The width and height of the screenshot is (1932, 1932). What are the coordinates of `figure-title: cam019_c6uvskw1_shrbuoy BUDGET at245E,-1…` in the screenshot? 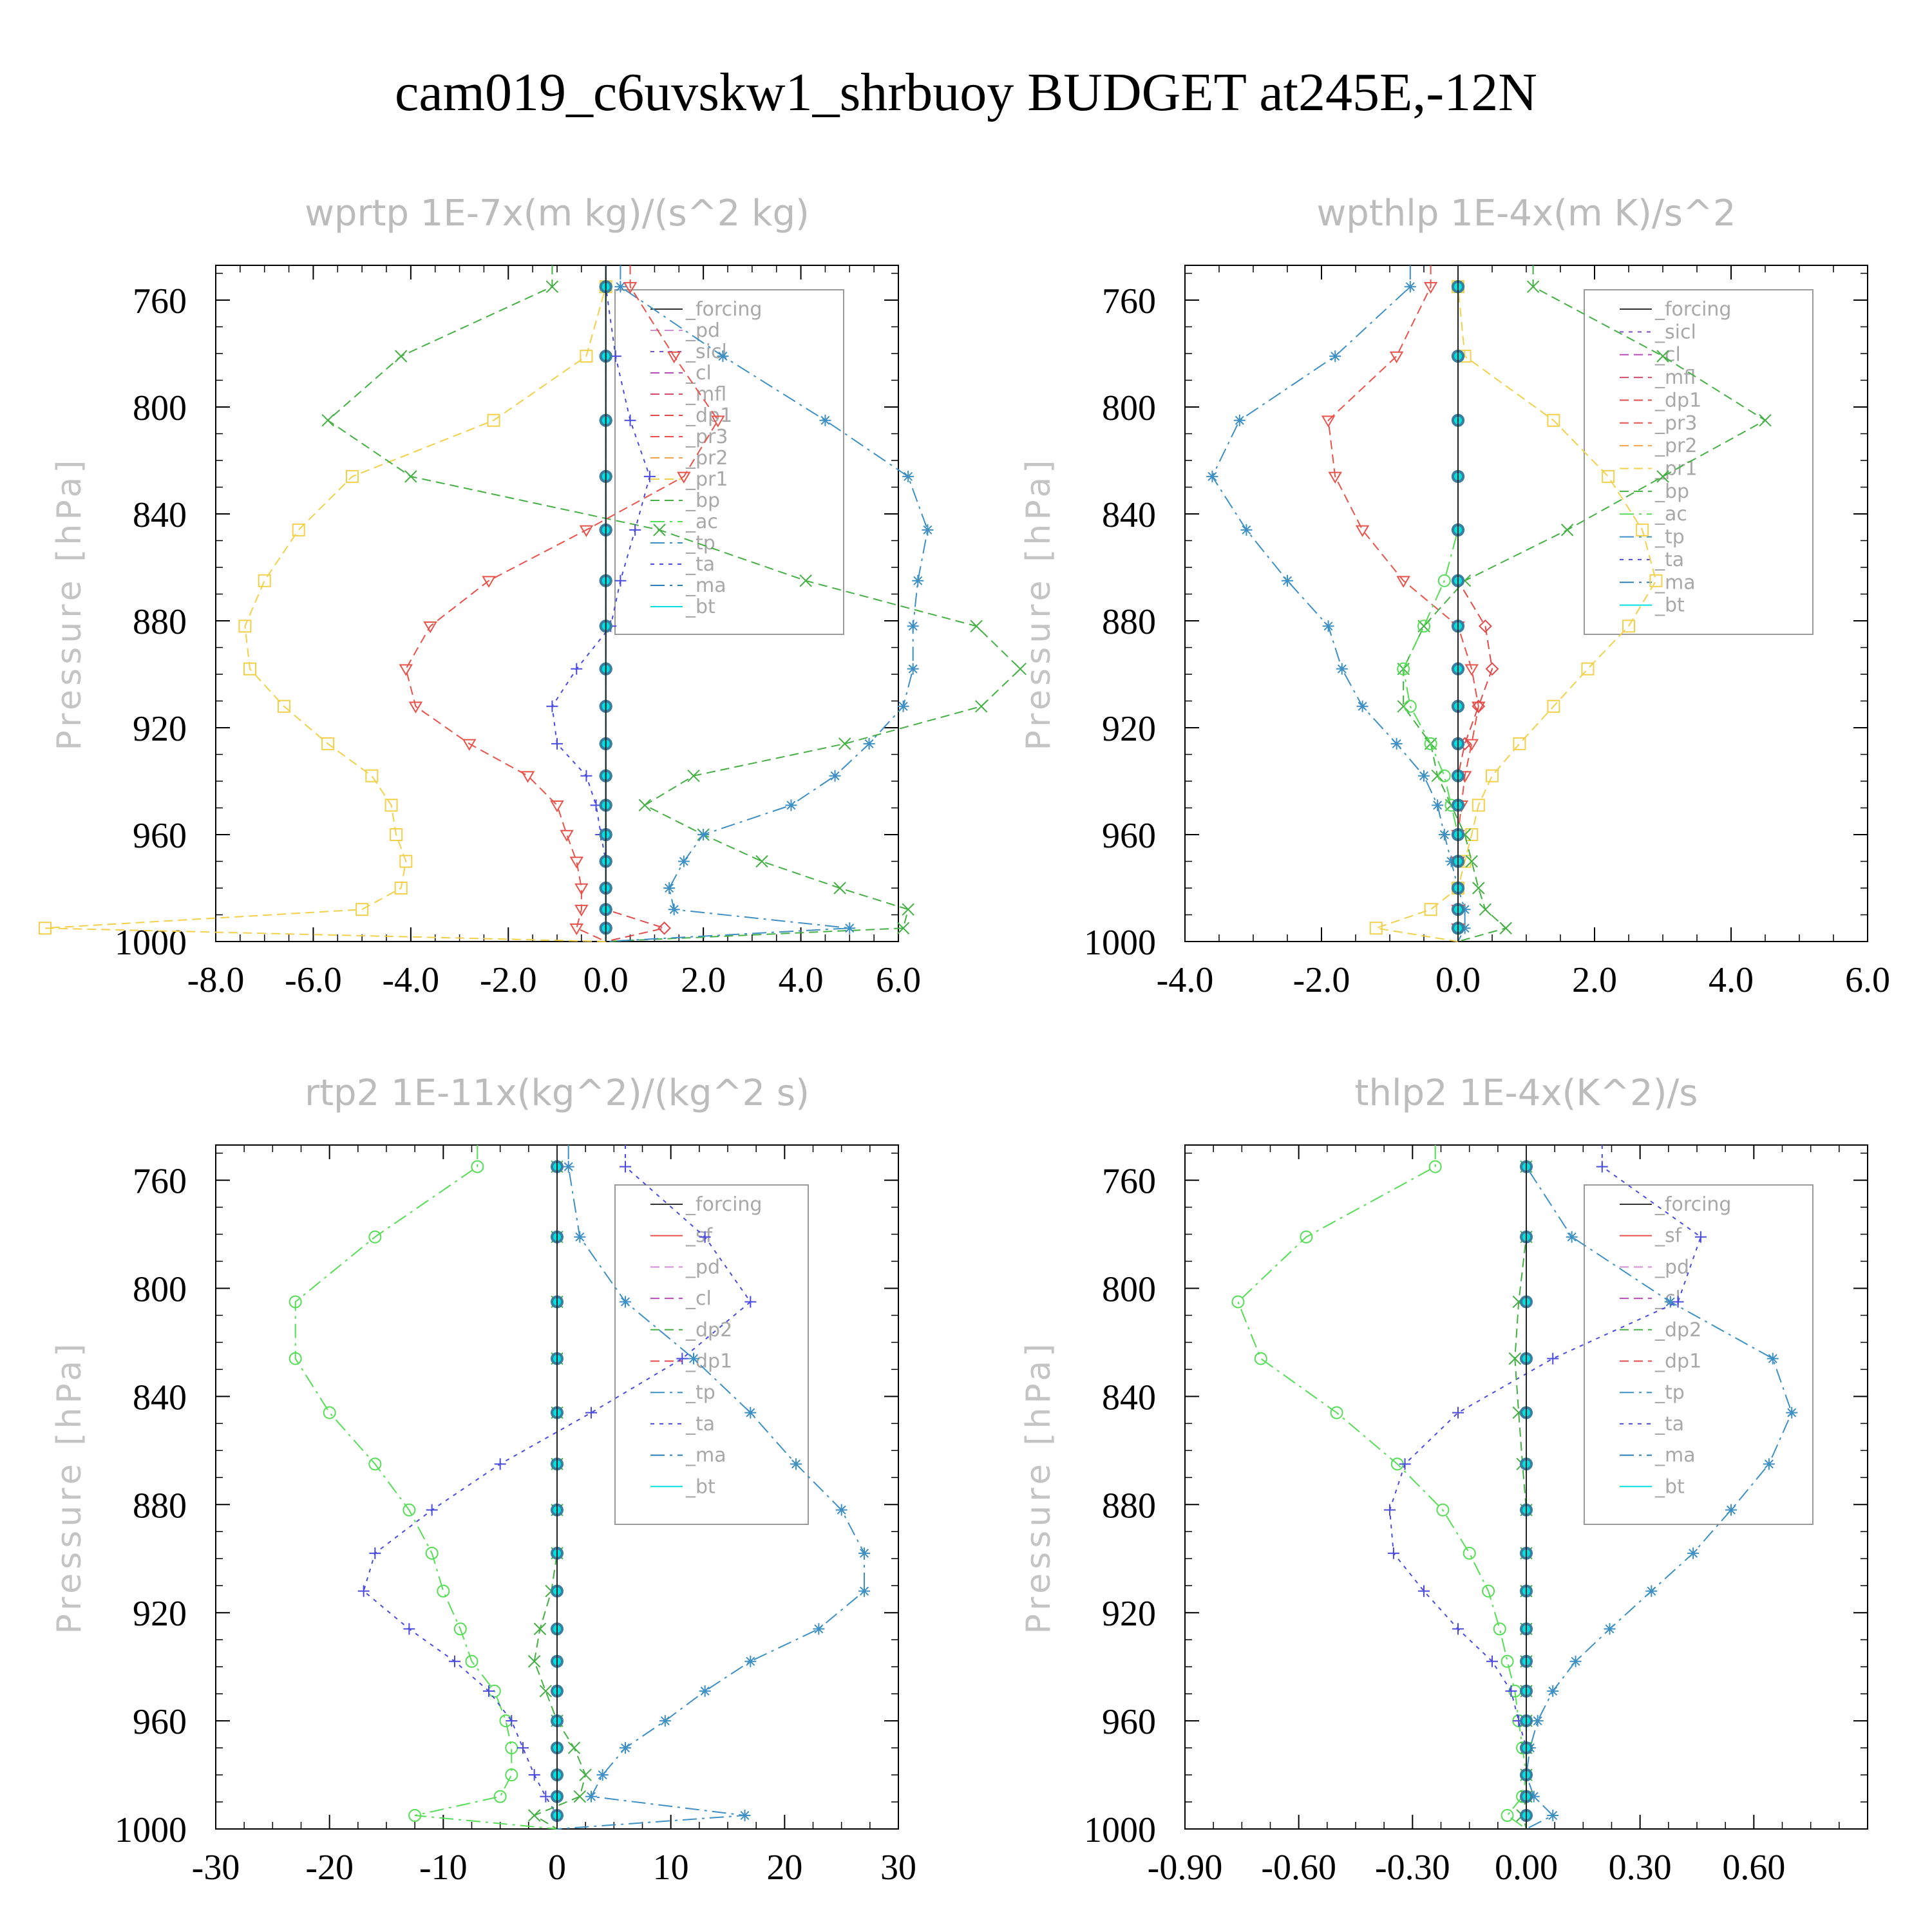 It's located at (966, 92).